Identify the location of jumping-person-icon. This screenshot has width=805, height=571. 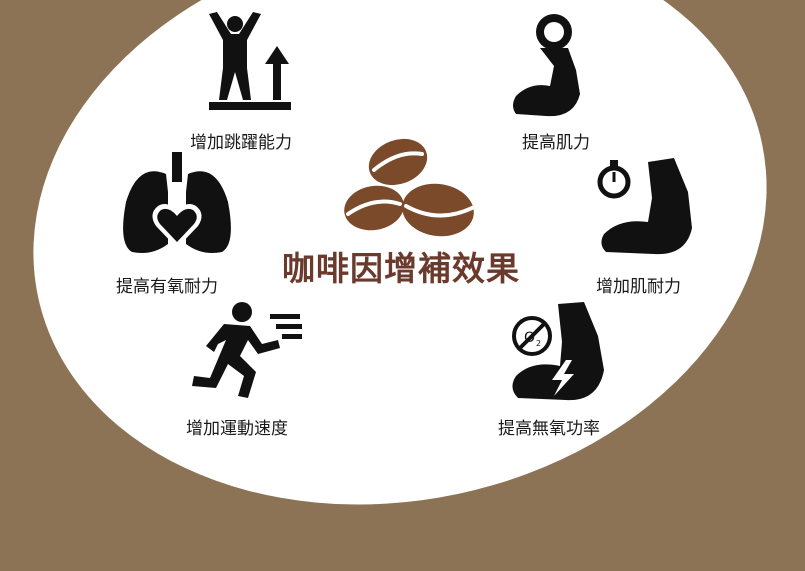
(250, 61).